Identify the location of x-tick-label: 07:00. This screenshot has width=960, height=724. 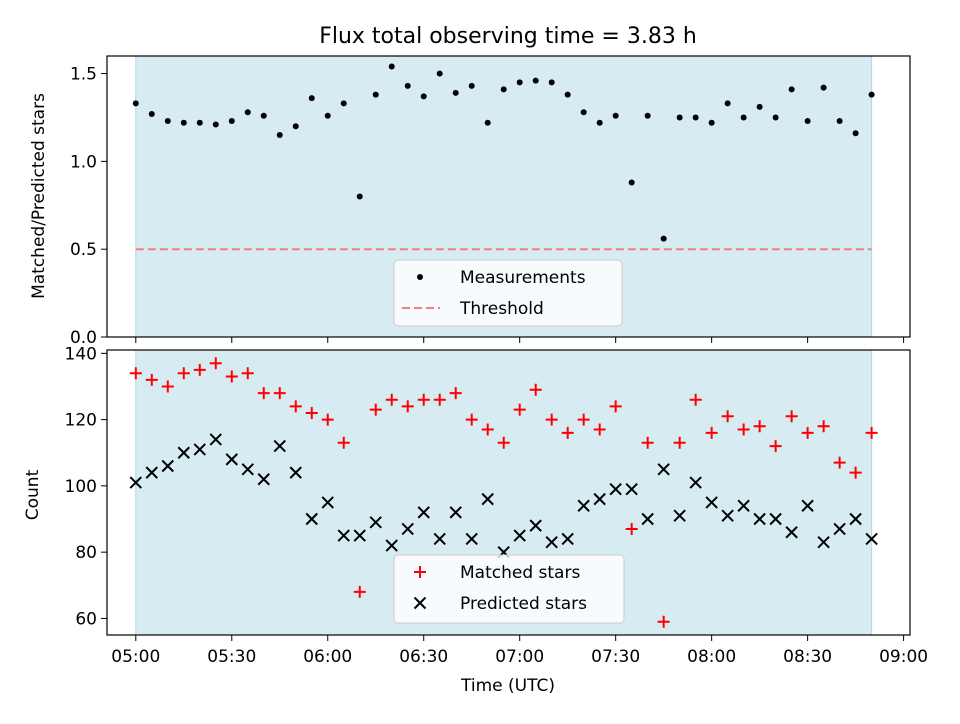
(519, 657).